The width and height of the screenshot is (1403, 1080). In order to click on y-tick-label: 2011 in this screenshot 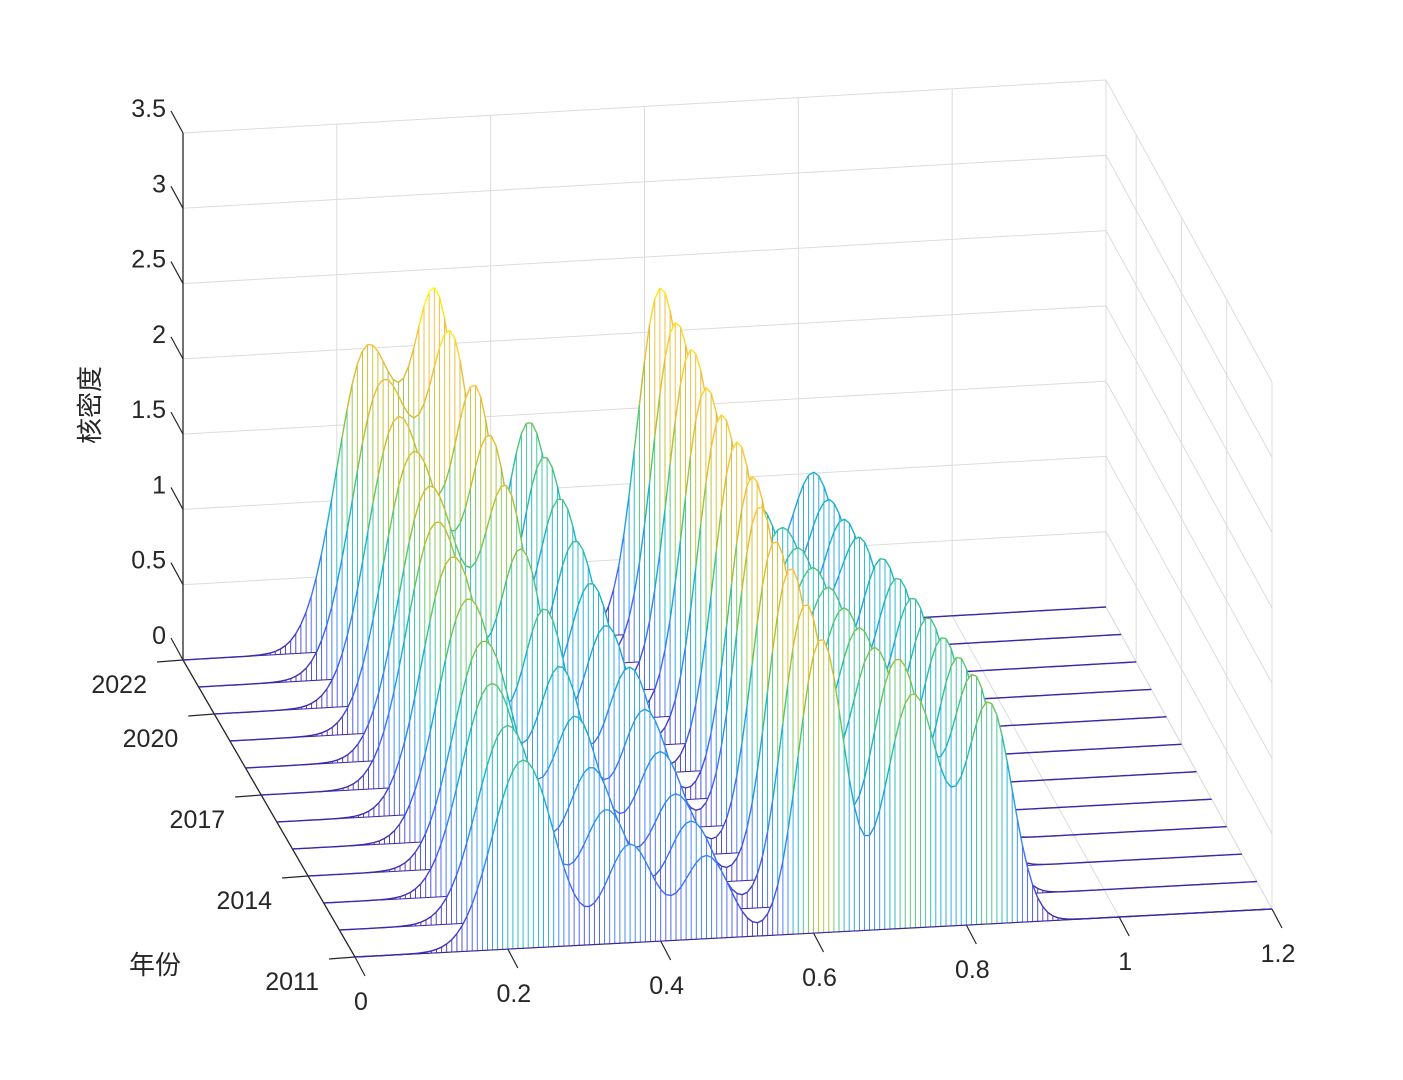, I will do `click(292, 982)`.